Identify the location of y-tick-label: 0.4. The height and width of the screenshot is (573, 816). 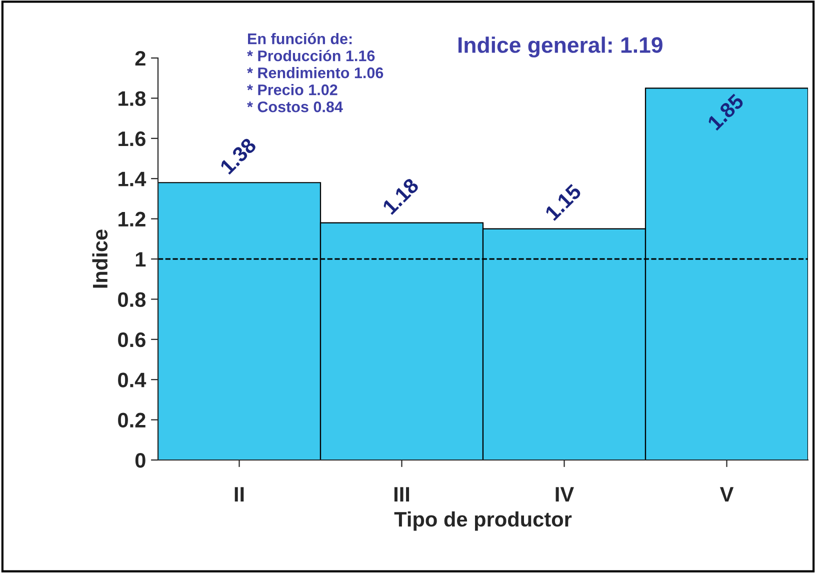
(132, 380).